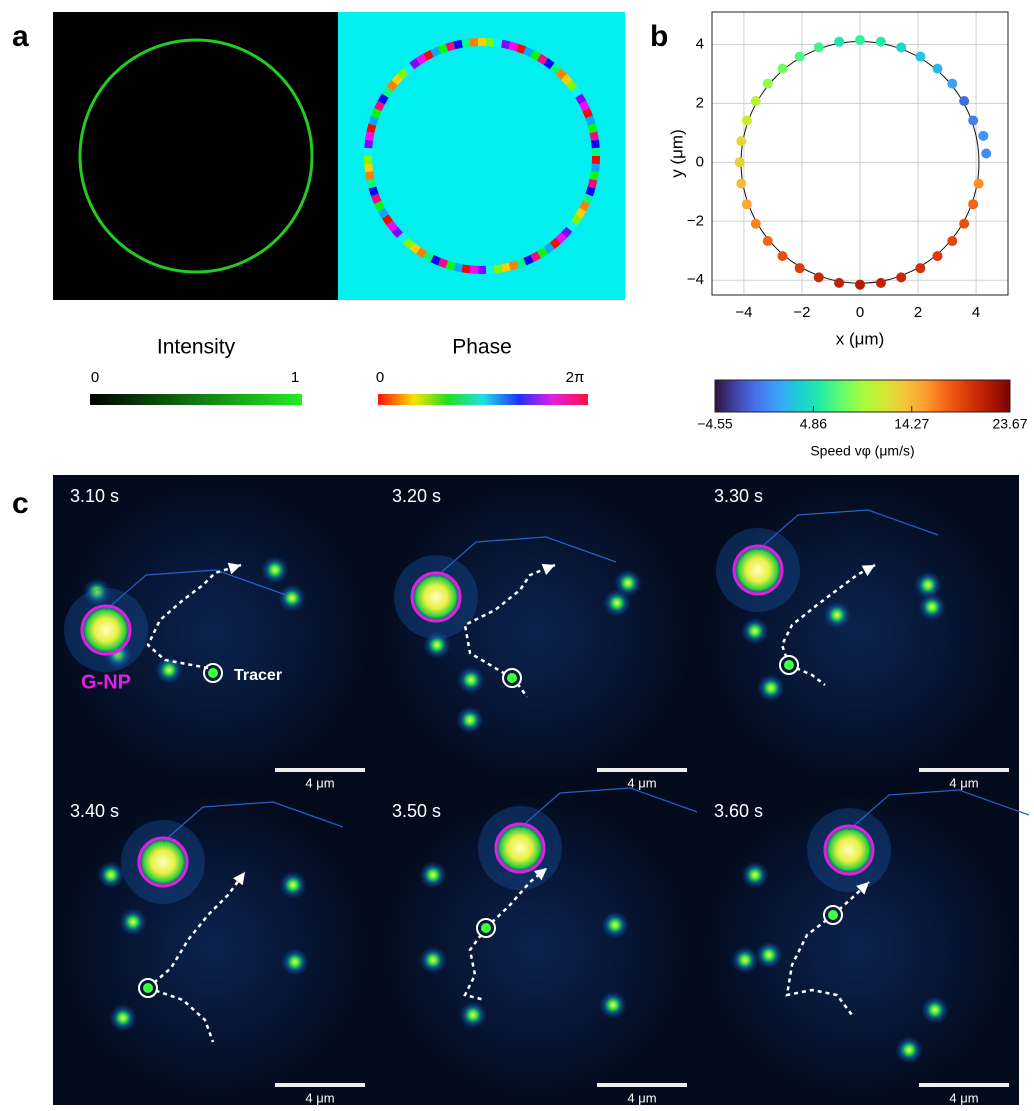  Describe the element at coordinates (911, 424) in the screenshot. I see `colorbar-tick-label: 14.27` at that location.